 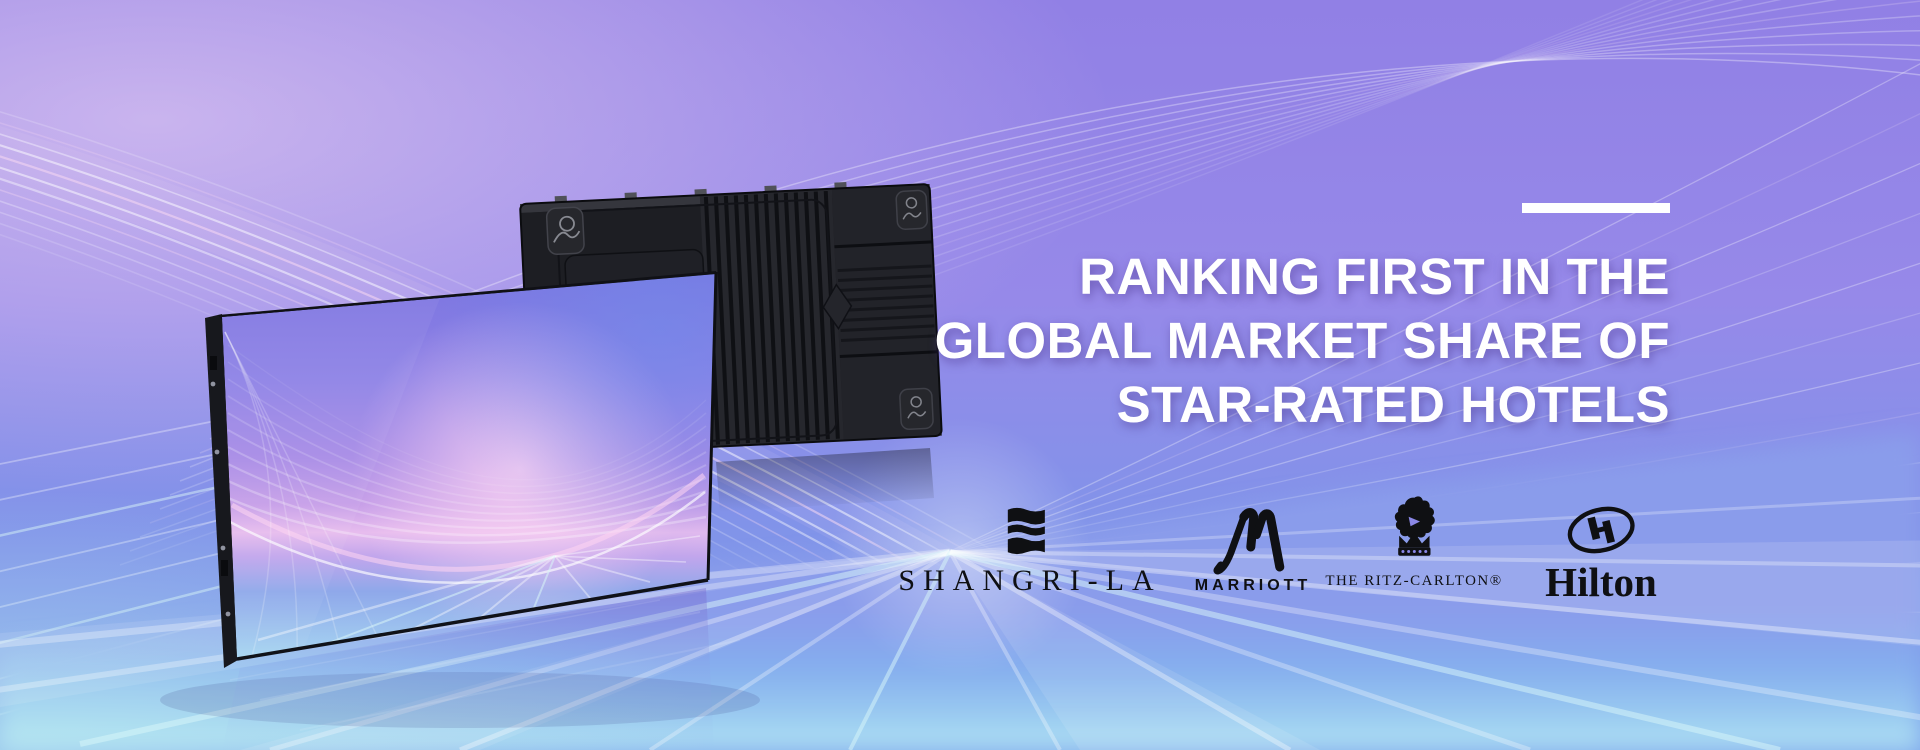 I want to click on shangri-la-label: SHANGRI-LA, so click(x=1030, y=580).